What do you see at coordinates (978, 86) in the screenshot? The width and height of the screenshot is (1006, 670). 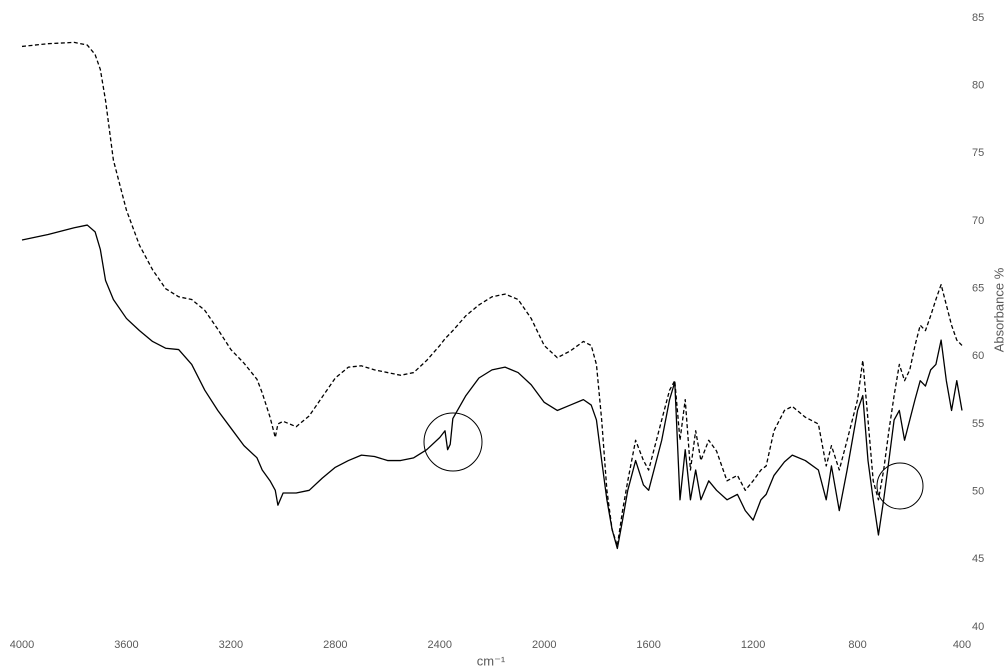 I see `y-tick-label: 80` at bounding box center [978, 86].